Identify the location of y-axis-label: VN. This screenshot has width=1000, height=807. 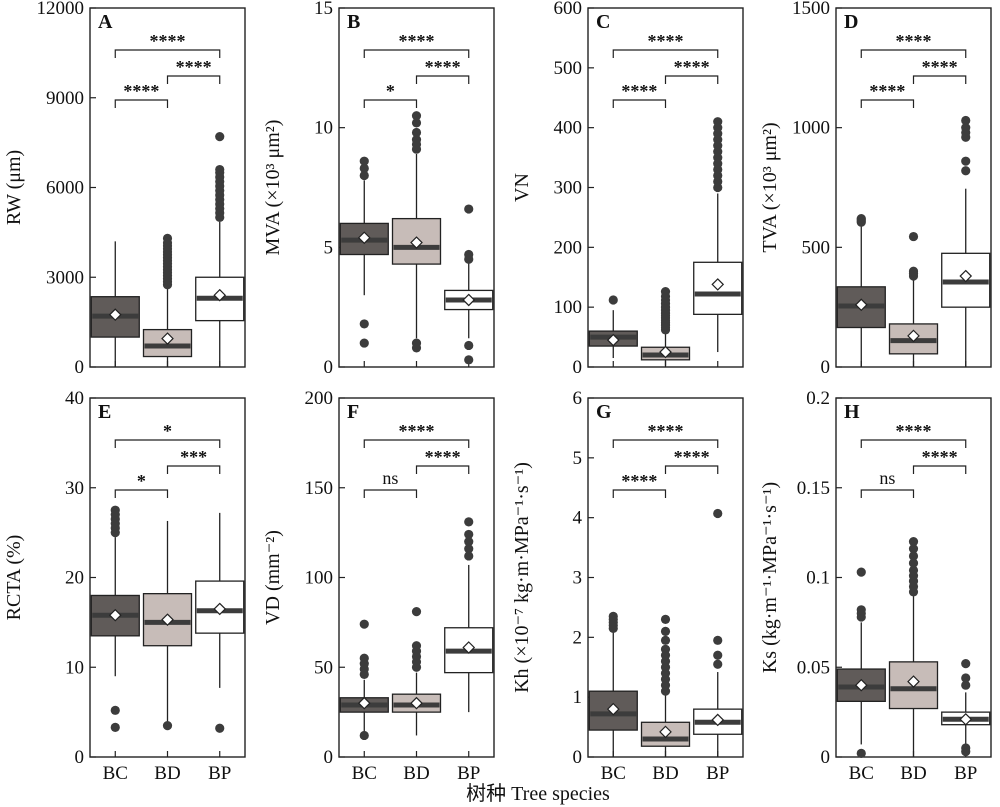
(522, 187).